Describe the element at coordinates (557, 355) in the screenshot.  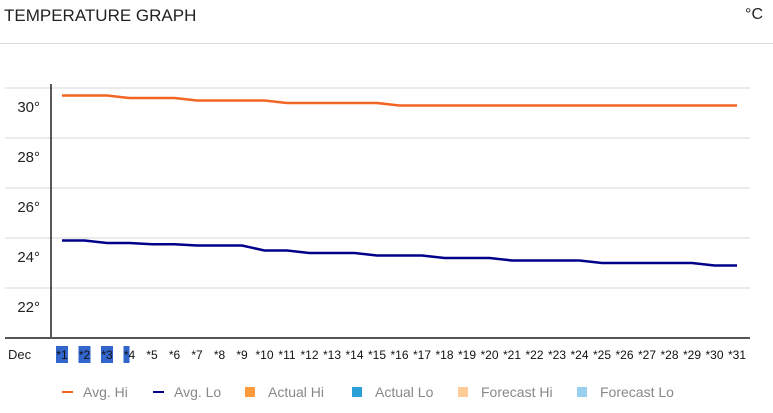
I see `x-tick-label: *23` at that location.